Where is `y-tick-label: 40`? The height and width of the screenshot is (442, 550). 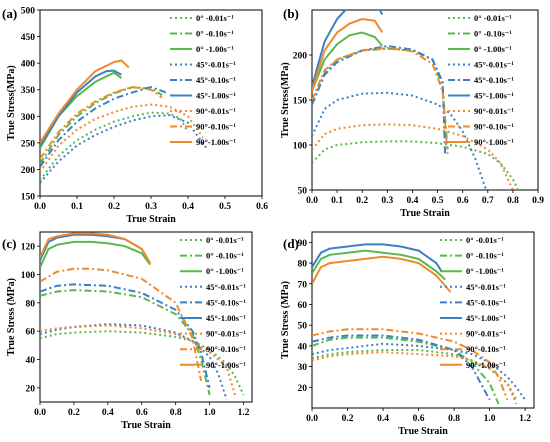 y-tick-label: 40 is located at coordinates (31, 361).